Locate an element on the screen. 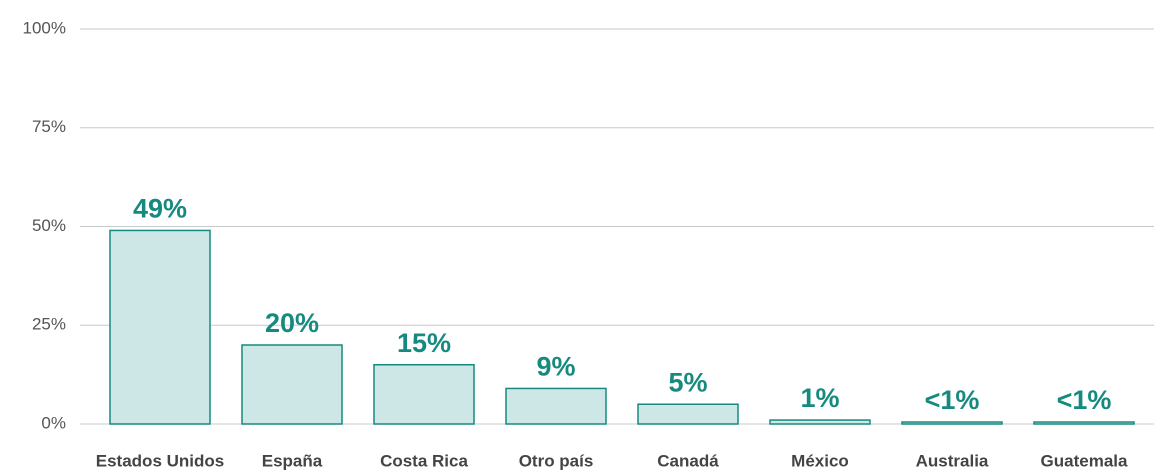 Image resolution: width=1154 pixels, height=470 pixels. value-label: 49% is located at coordinates (160, 209).